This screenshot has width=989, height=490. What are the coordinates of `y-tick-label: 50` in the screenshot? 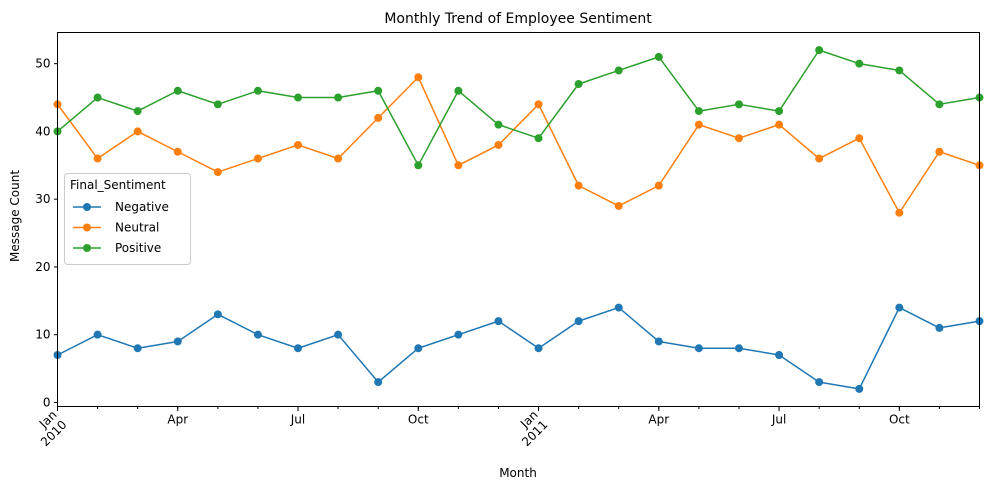 It's located at (42, 64).